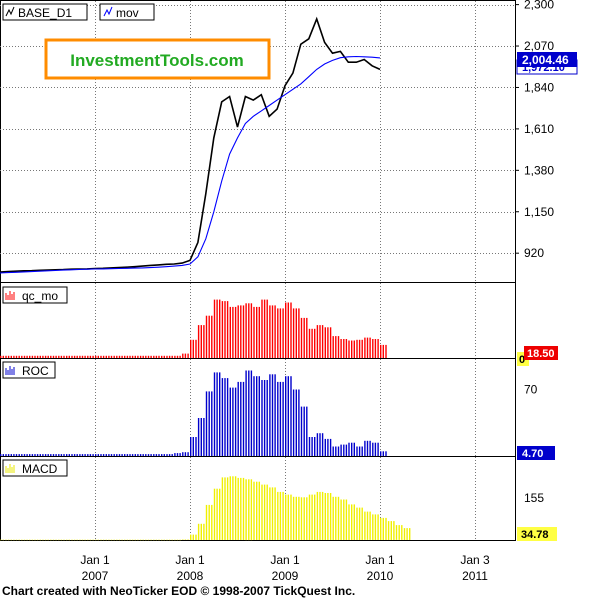  What do you see at coordinates (29, 370) in the screenshot?
I see `legend-roc-box` at bounding box center [29, 370].